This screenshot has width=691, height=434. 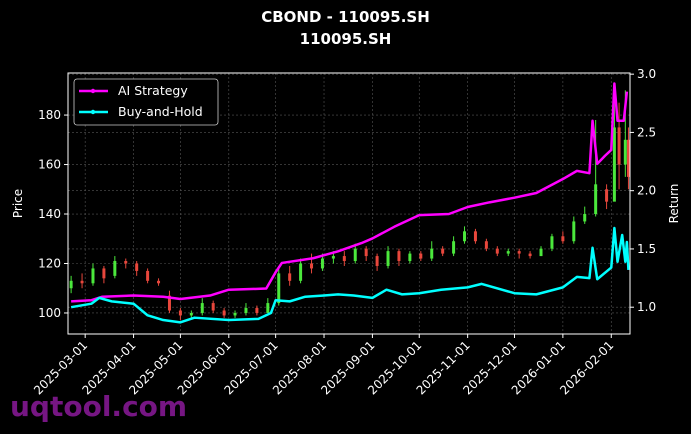 I want to click on legend, so click(x=146, y=102).